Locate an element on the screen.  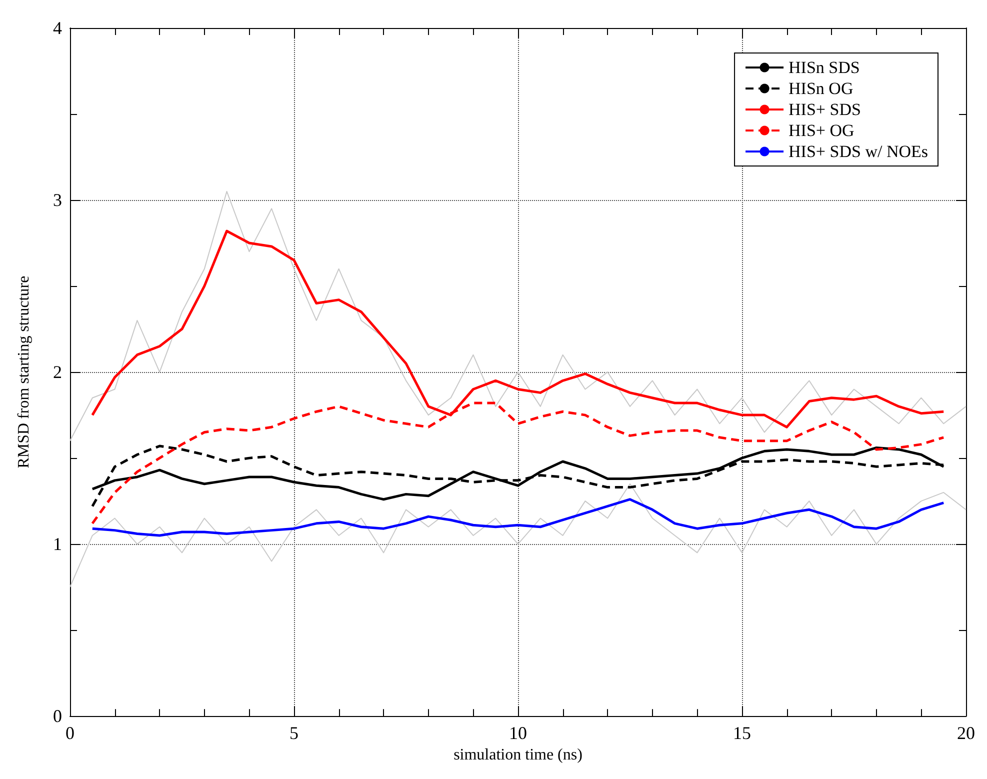
x-tick-label: 10 is located at coordinates (518, 733).